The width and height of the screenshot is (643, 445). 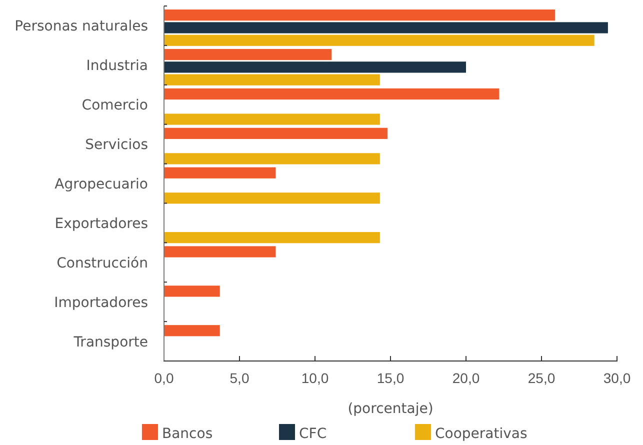 I want to click on x-axis-title: (porcentaje), so click(x=391, y=409).